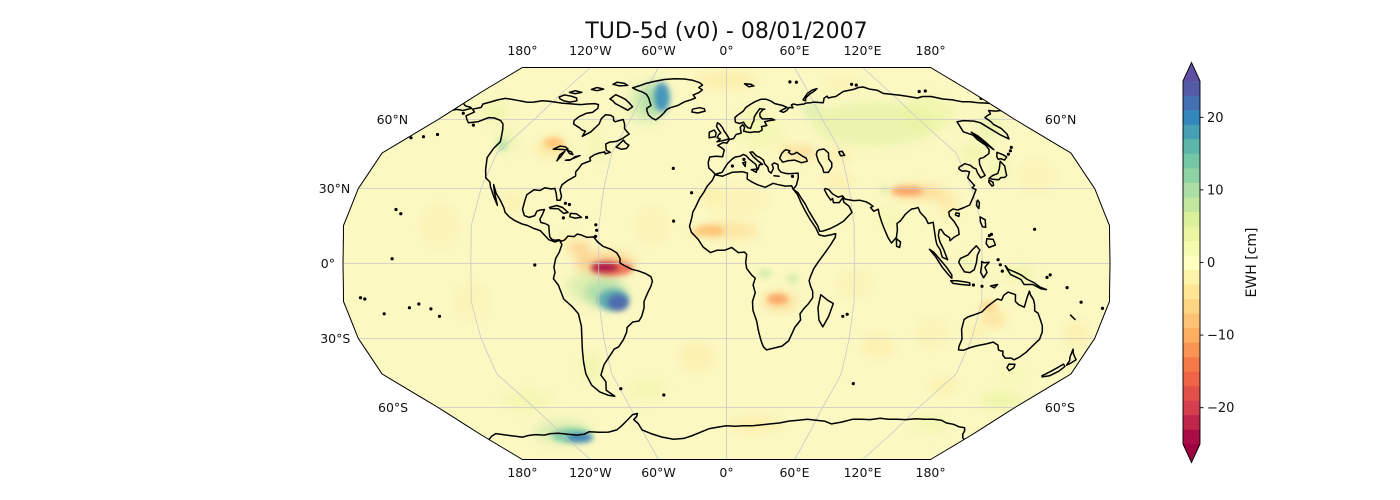 This screenshot has width=1400, height=500. What do you see at coordinates (749, 85) in the screenshot?
I see `coastline-svalbard` at bounding box center [749, 85].